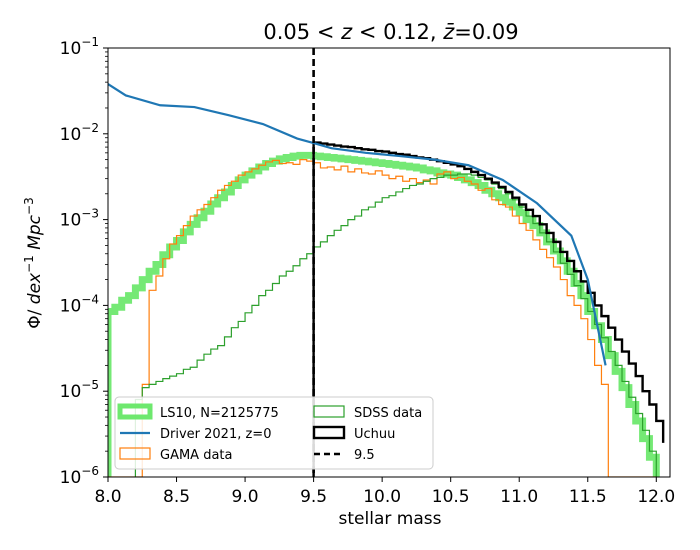 This screenshot has width=700, height=550. What do you see at coordinates (196, 455) in the screenshot?
I see `legend-label-gama: GAMA data` at bounding box center [196, 455].